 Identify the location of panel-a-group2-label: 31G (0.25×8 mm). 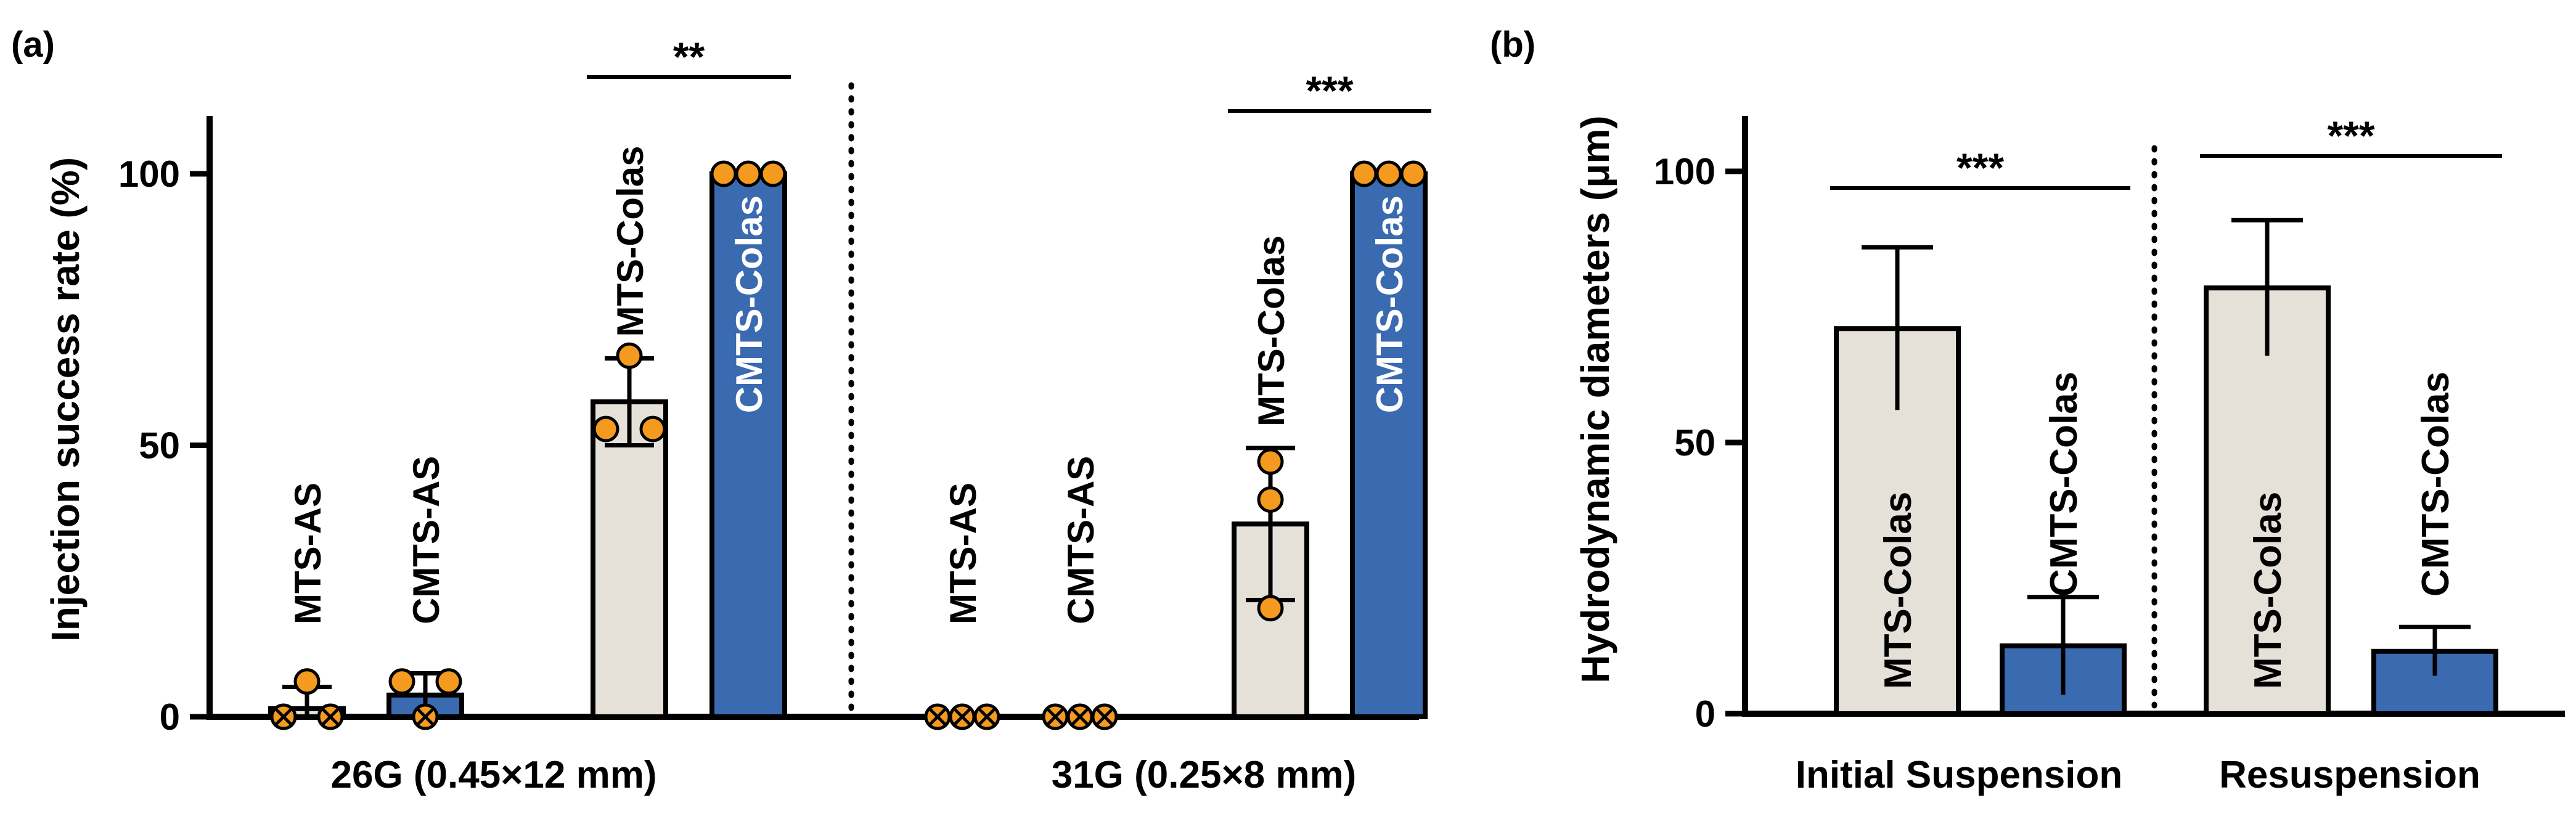
(1204, 775).